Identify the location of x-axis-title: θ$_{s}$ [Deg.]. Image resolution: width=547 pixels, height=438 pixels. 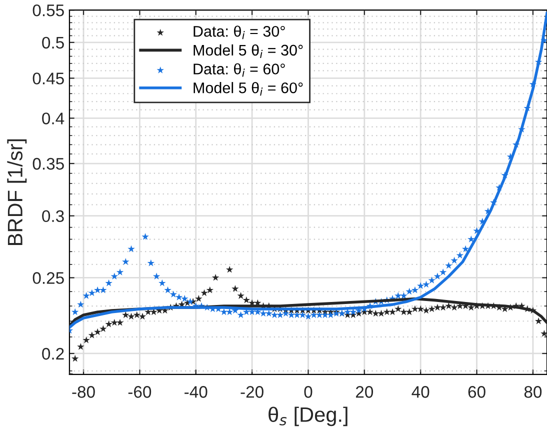
(308, 416).